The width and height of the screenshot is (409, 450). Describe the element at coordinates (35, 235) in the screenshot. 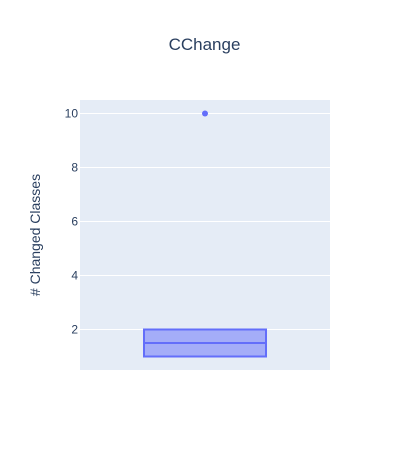

I see `y-axis-label: # Changed Classes` at that location.